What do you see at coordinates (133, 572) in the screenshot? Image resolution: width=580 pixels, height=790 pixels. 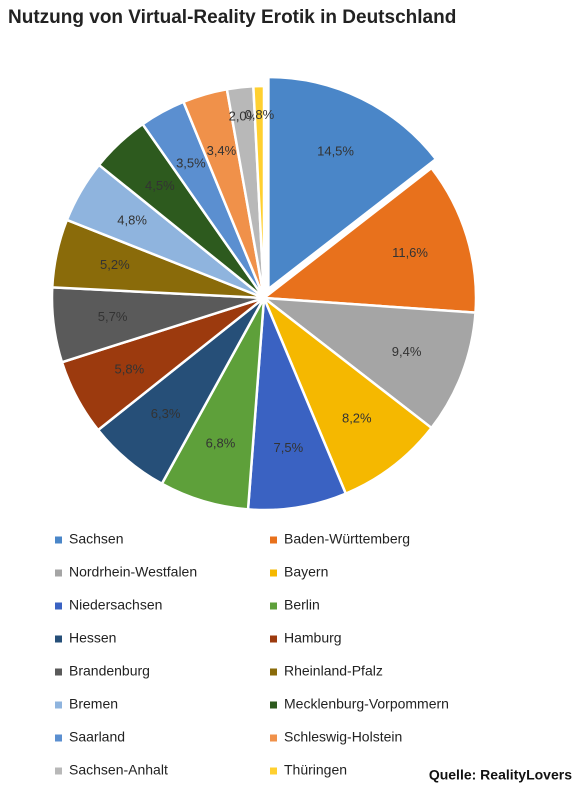 I see `legend-label: Nordrhein-Westfalen` at bounding box center [133, 572].